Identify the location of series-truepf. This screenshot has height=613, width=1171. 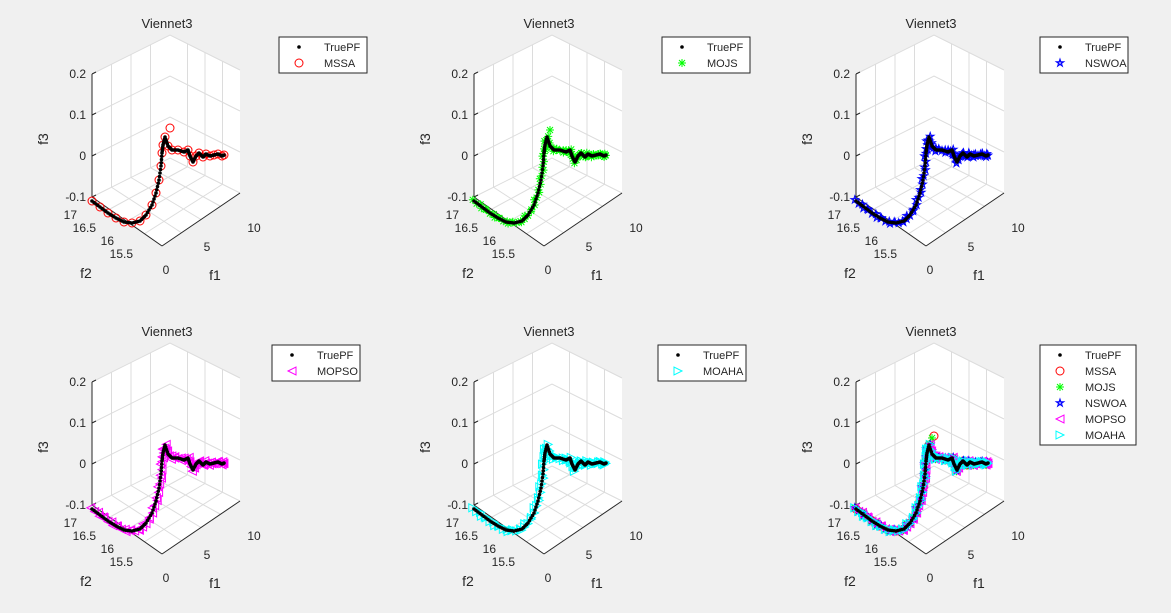
(158, 488).